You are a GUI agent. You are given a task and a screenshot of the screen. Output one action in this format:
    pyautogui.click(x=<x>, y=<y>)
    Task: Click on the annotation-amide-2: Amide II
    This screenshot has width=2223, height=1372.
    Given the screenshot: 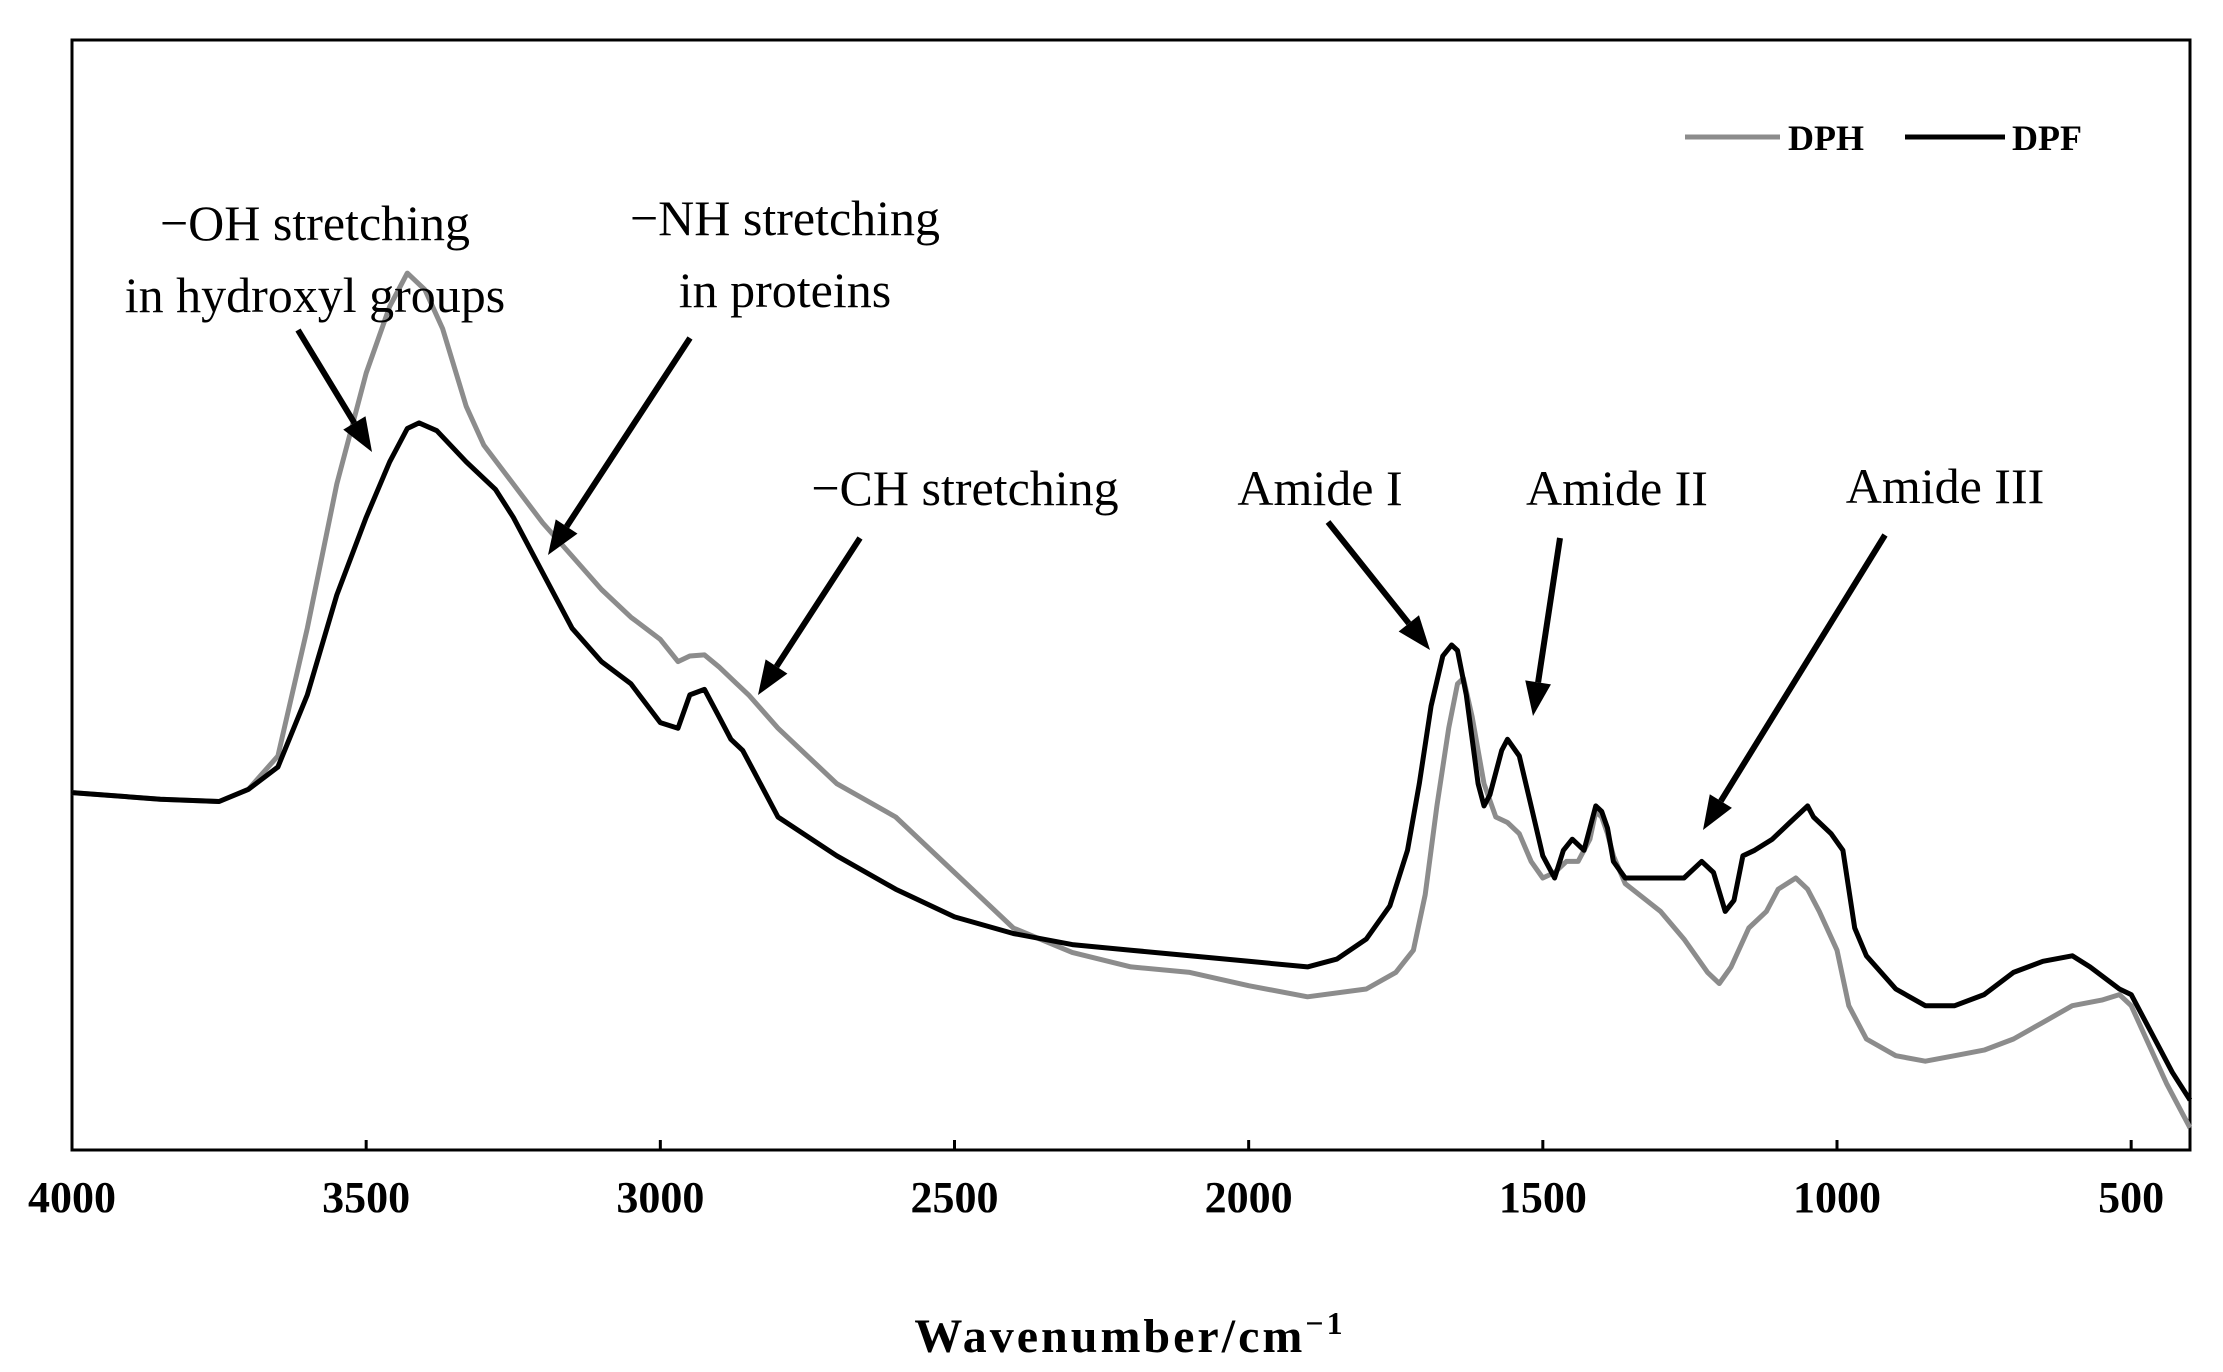 What is the action you would take?
    pyautogui.click(x=1617, y=488)
    